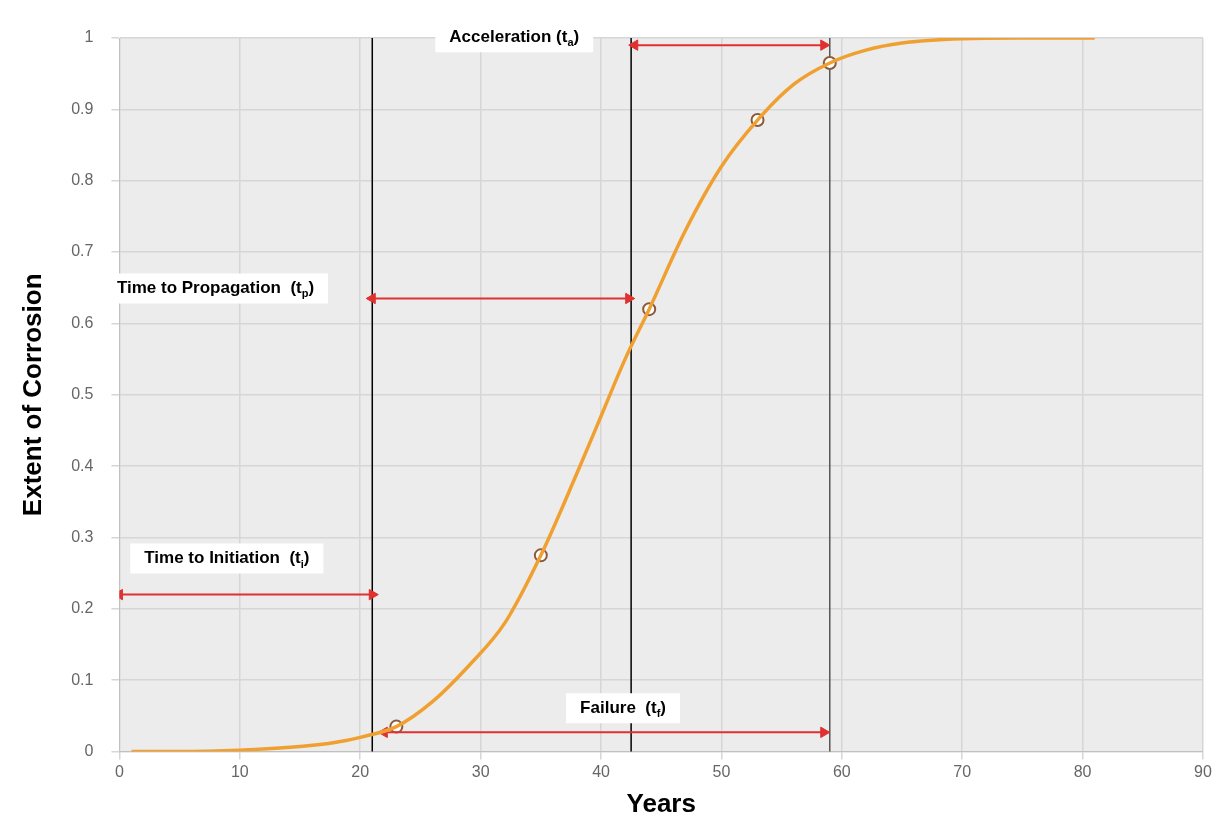  What do you see at coordinates (89, 751) in the screenshot?
I see `y-tick-label: 0` at bounding box center [89, 751].